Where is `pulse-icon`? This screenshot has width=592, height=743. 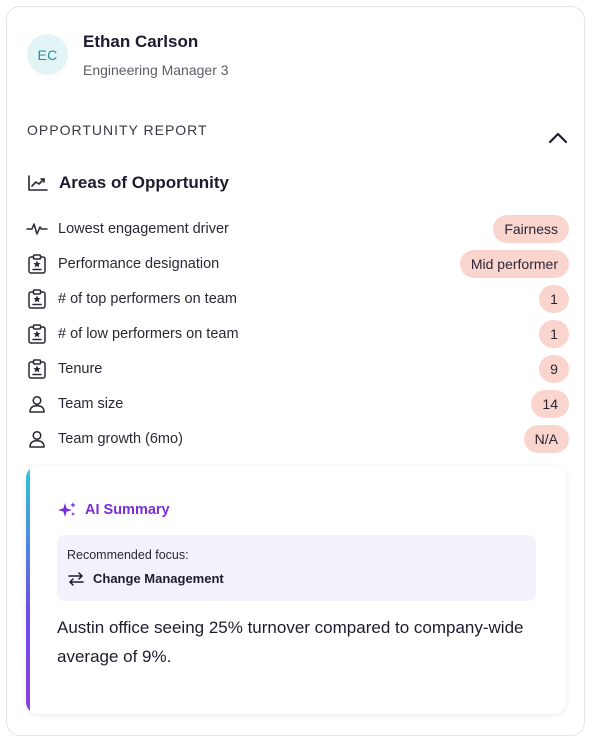 pulse-icon is located at coordinates (37, 229).